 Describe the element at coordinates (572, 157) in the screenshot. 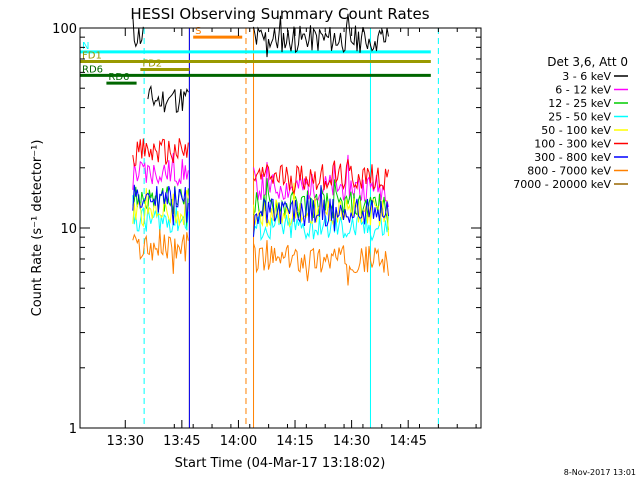

I see `legend-label-300-800-kev: 300 - 800 keV` at that location.